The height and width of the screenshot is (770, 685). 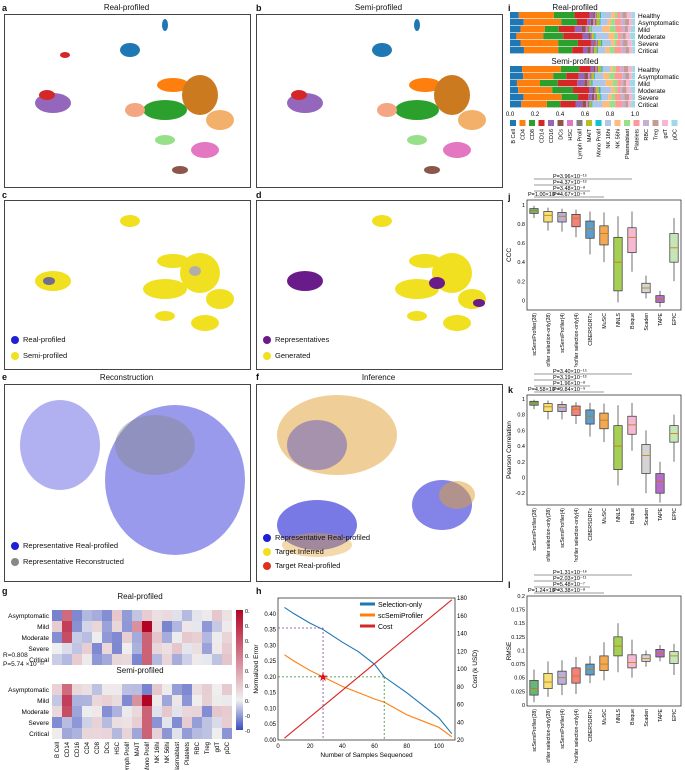 I want to click on y-tick: -0.2, so click(x=520, y=494).